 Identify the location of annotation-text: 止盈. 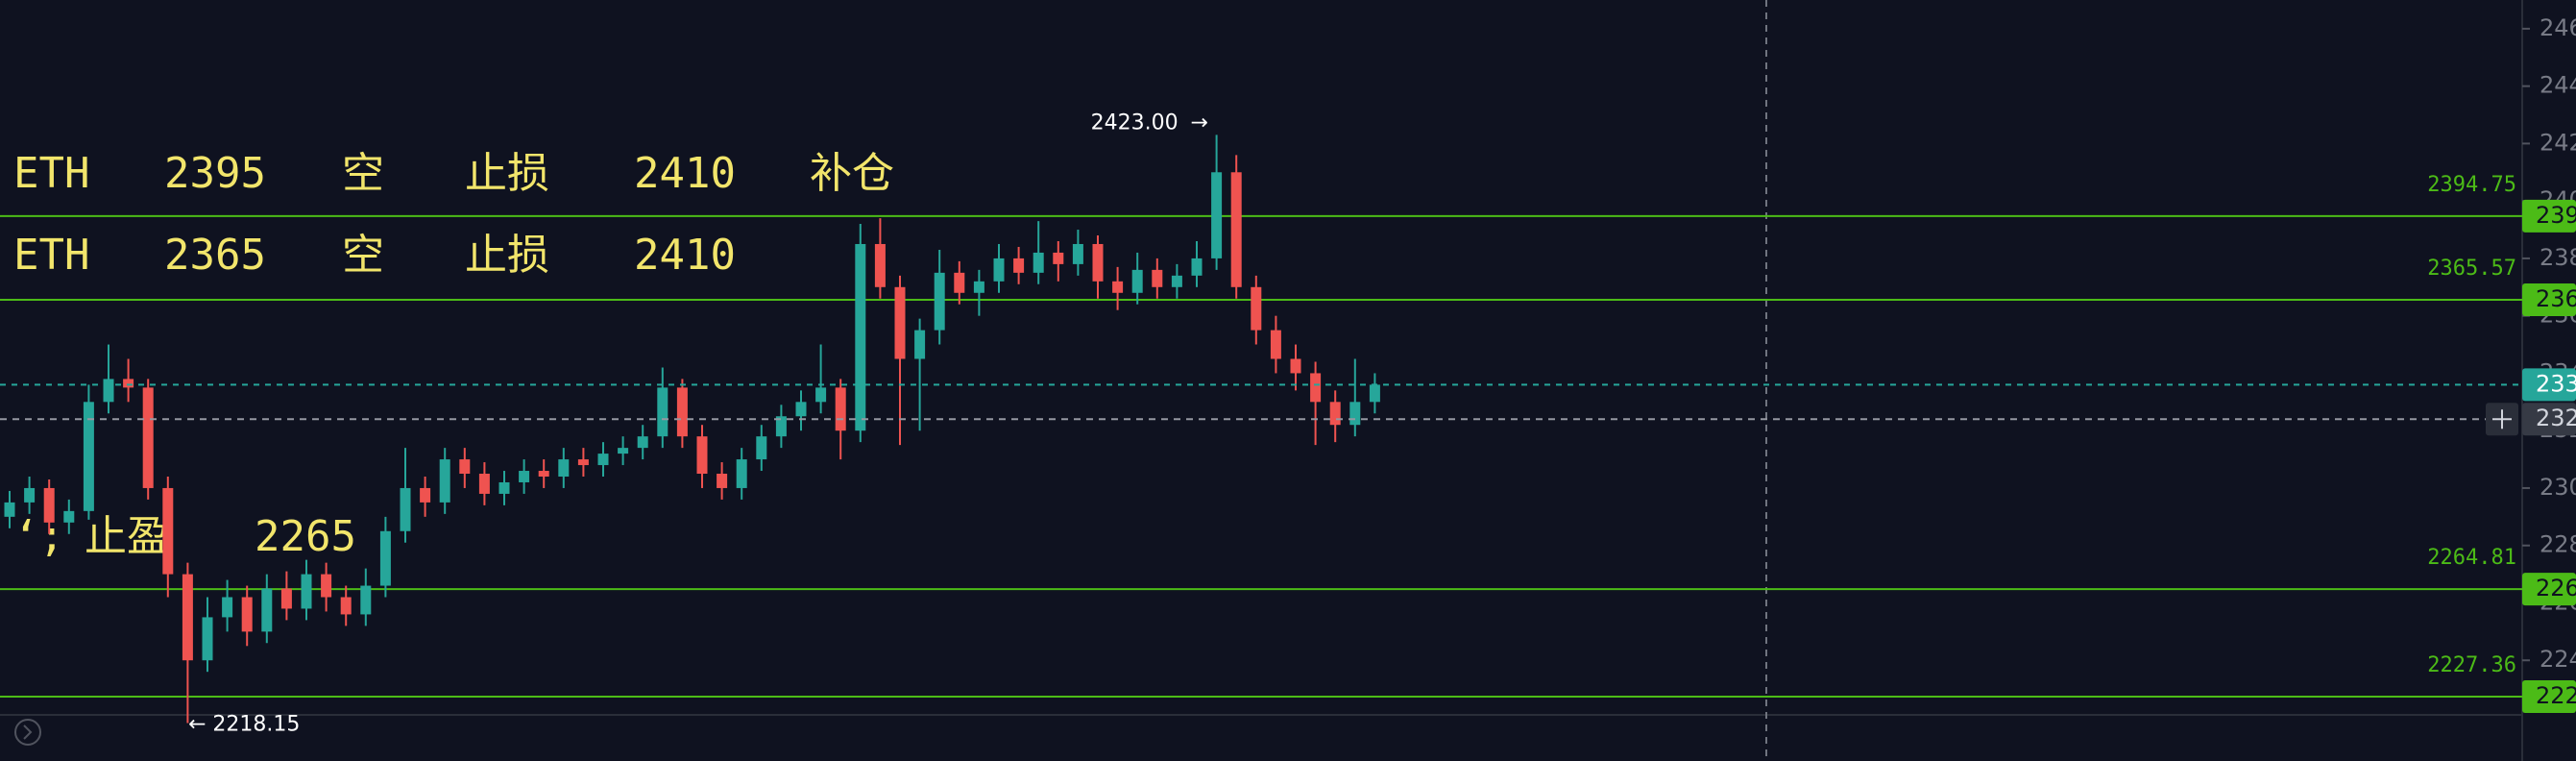
(127, 536).